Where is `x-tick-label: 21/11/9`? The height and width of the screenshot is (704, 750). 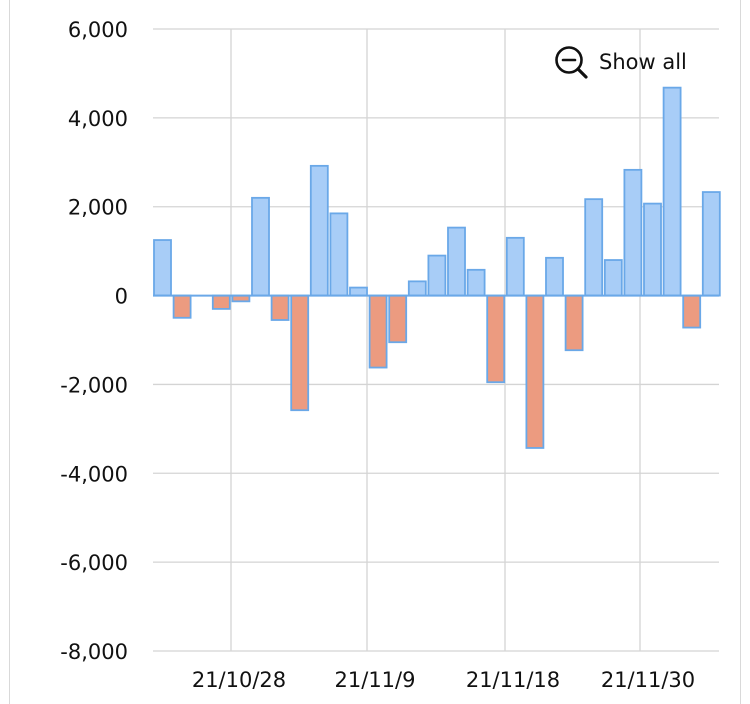 x-tick-label: 21/11/9 is located at coordinates (375, 680).